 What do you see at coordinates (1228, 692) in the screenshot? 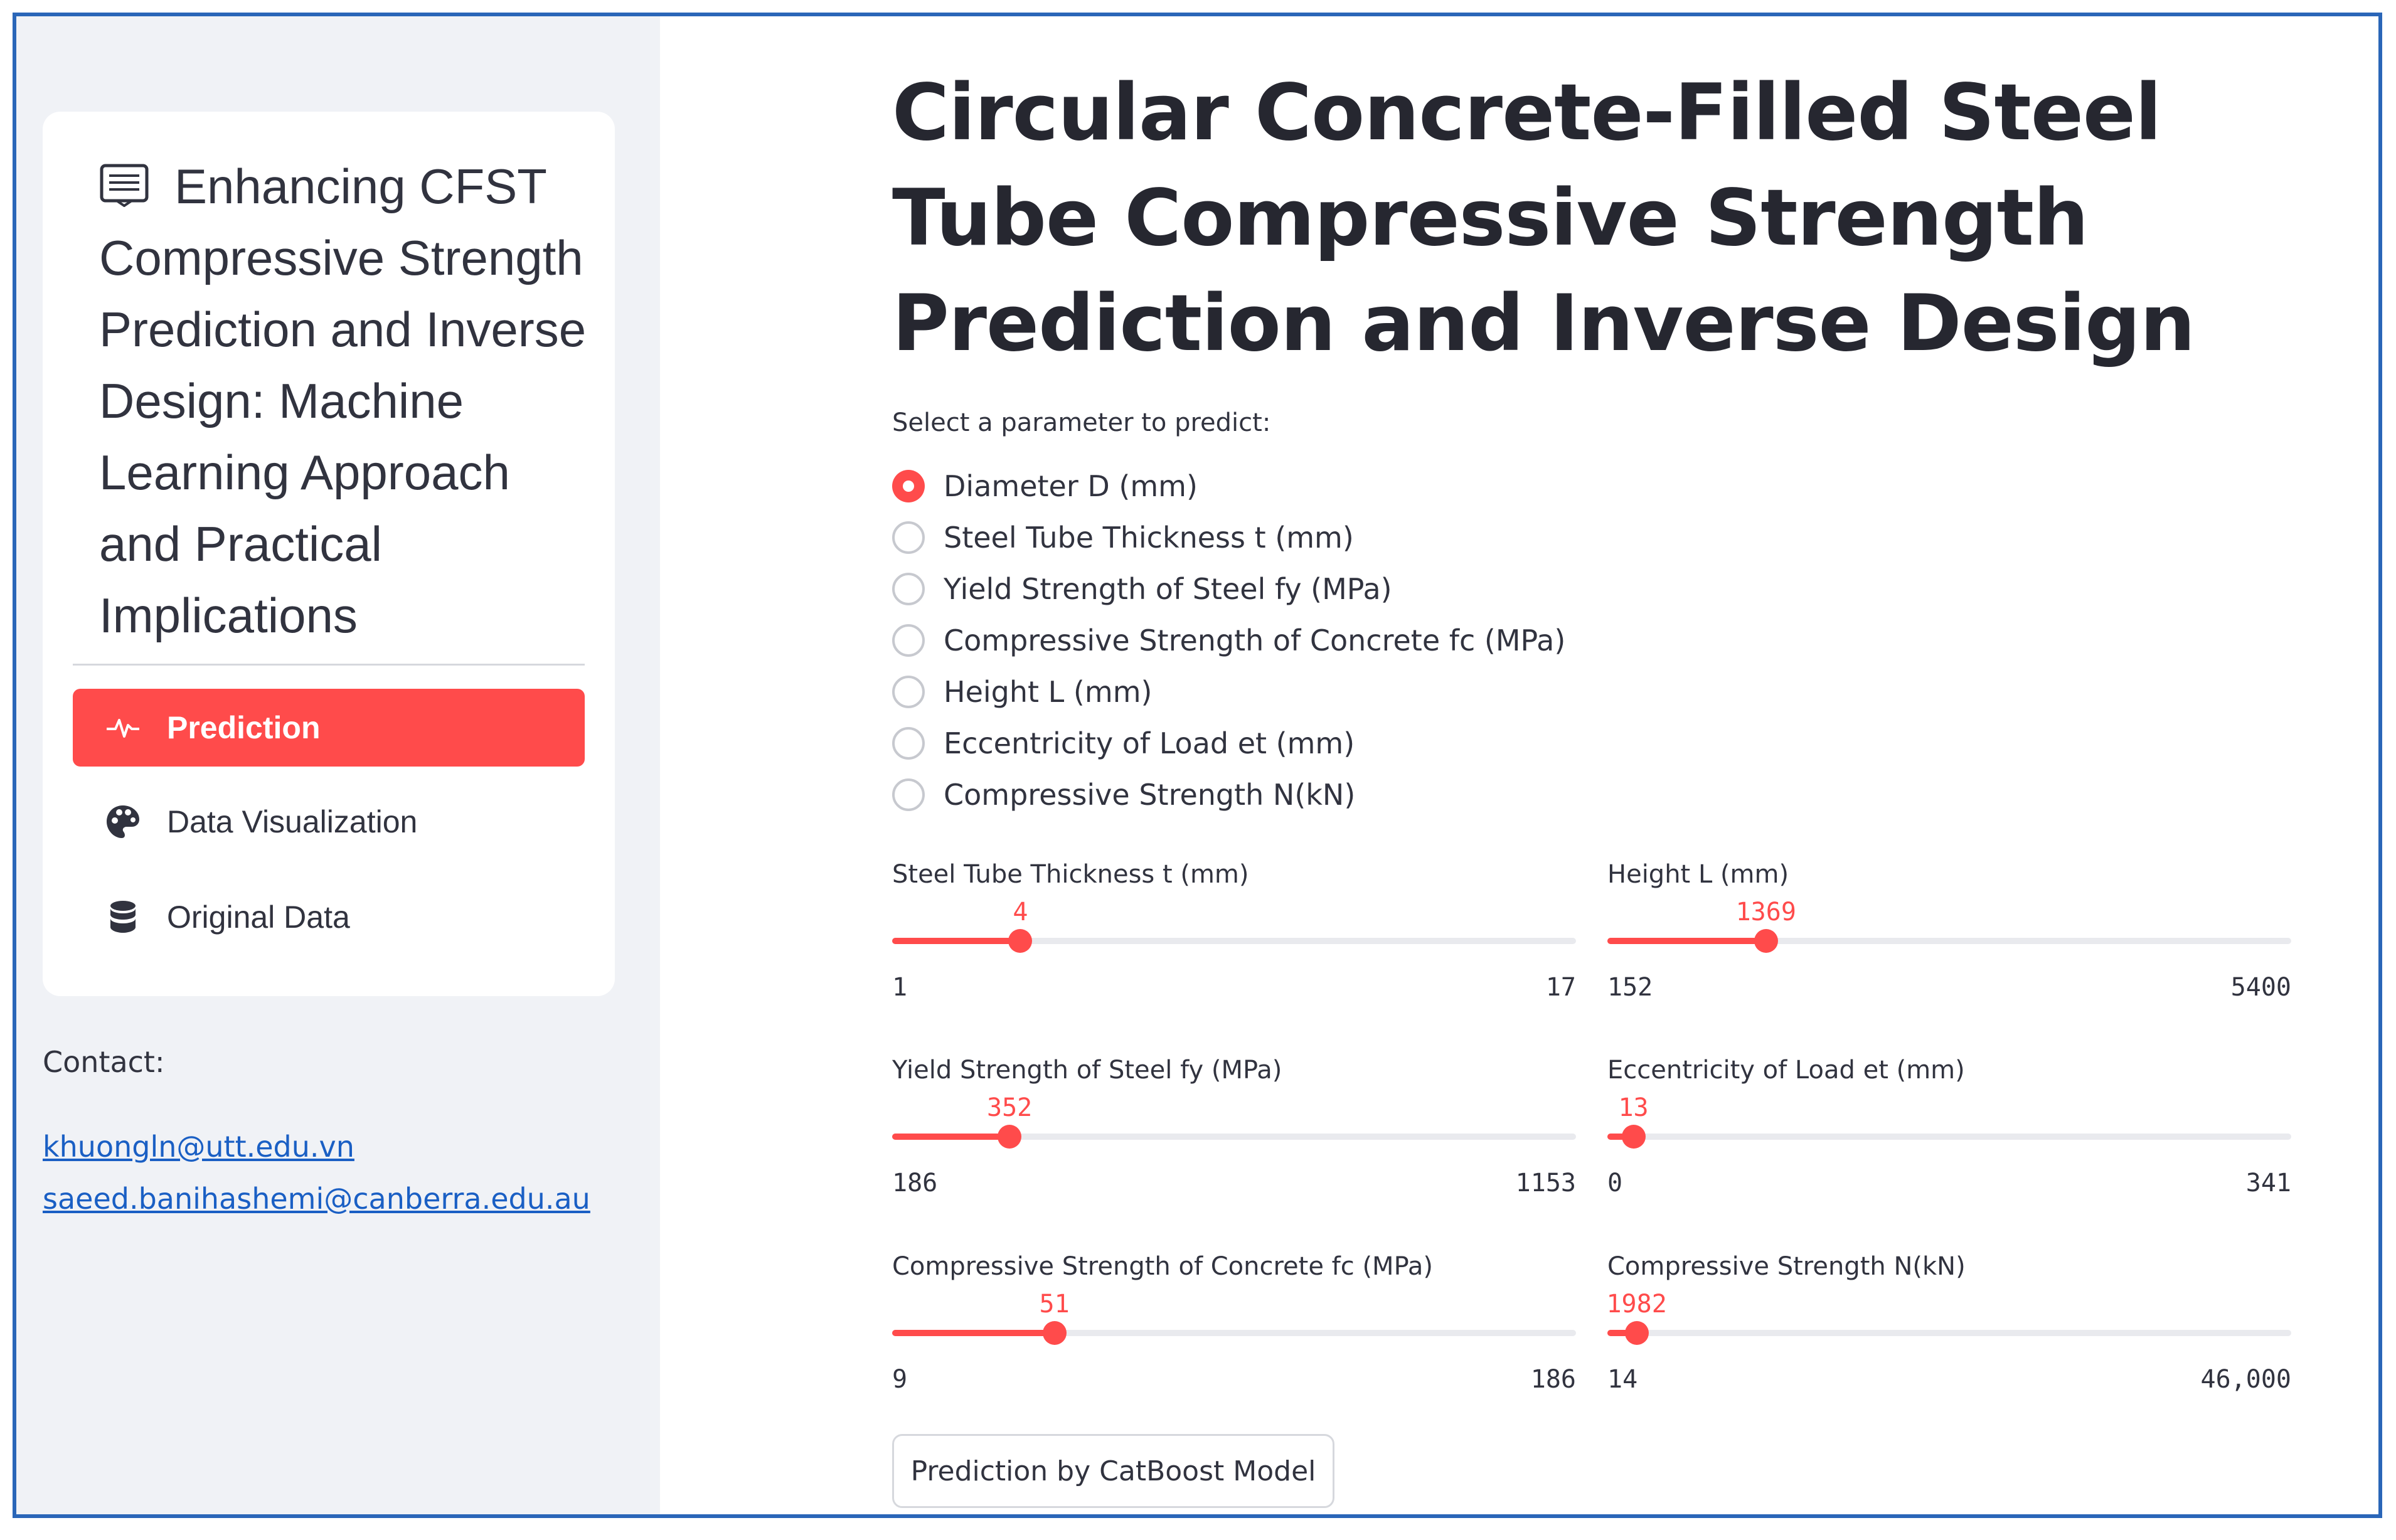
I see `radio-option: Height L (mm)` at bounding box center [1228, 692].